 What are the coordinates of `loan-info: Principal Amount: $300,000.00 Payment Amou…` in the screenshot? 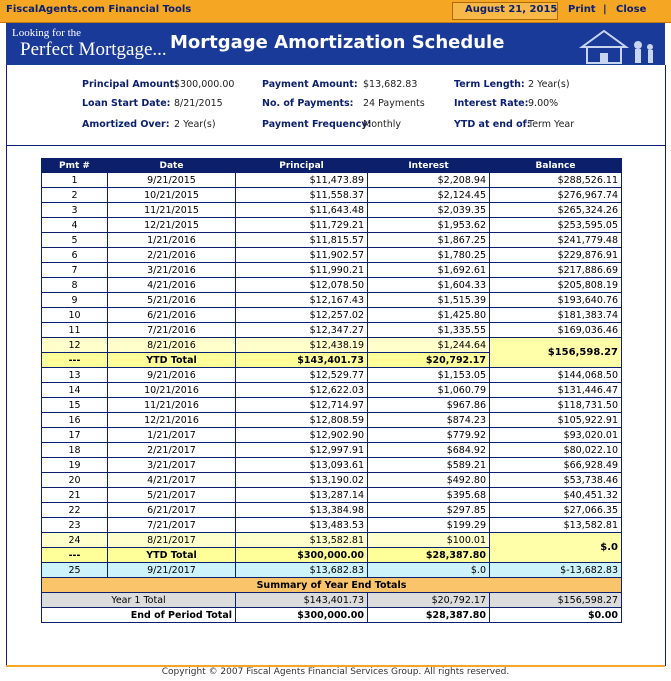 It's located at (336, 105).